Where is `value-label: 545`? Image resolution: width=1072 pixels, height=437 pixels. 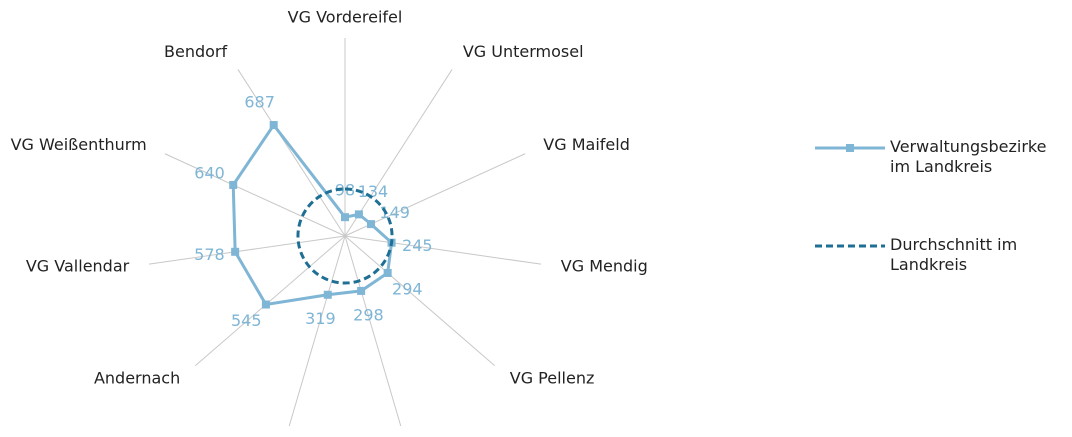 value-label: 545 is located at coordinates (246, 320).